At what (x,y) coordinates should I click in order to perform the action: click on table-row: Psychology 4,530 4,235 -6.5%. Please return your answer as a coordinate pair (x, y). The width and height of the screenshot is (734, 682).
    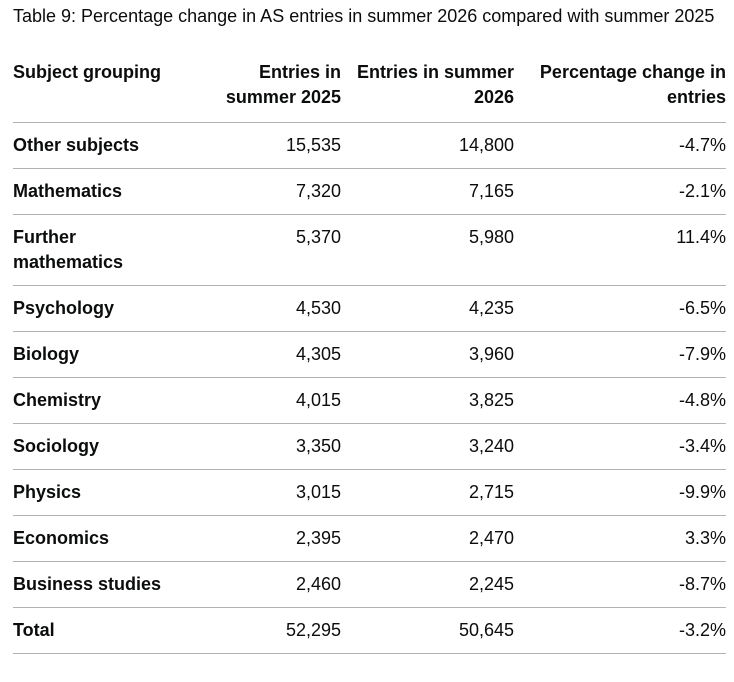
    Looking at the image, I should click on (369, 308).